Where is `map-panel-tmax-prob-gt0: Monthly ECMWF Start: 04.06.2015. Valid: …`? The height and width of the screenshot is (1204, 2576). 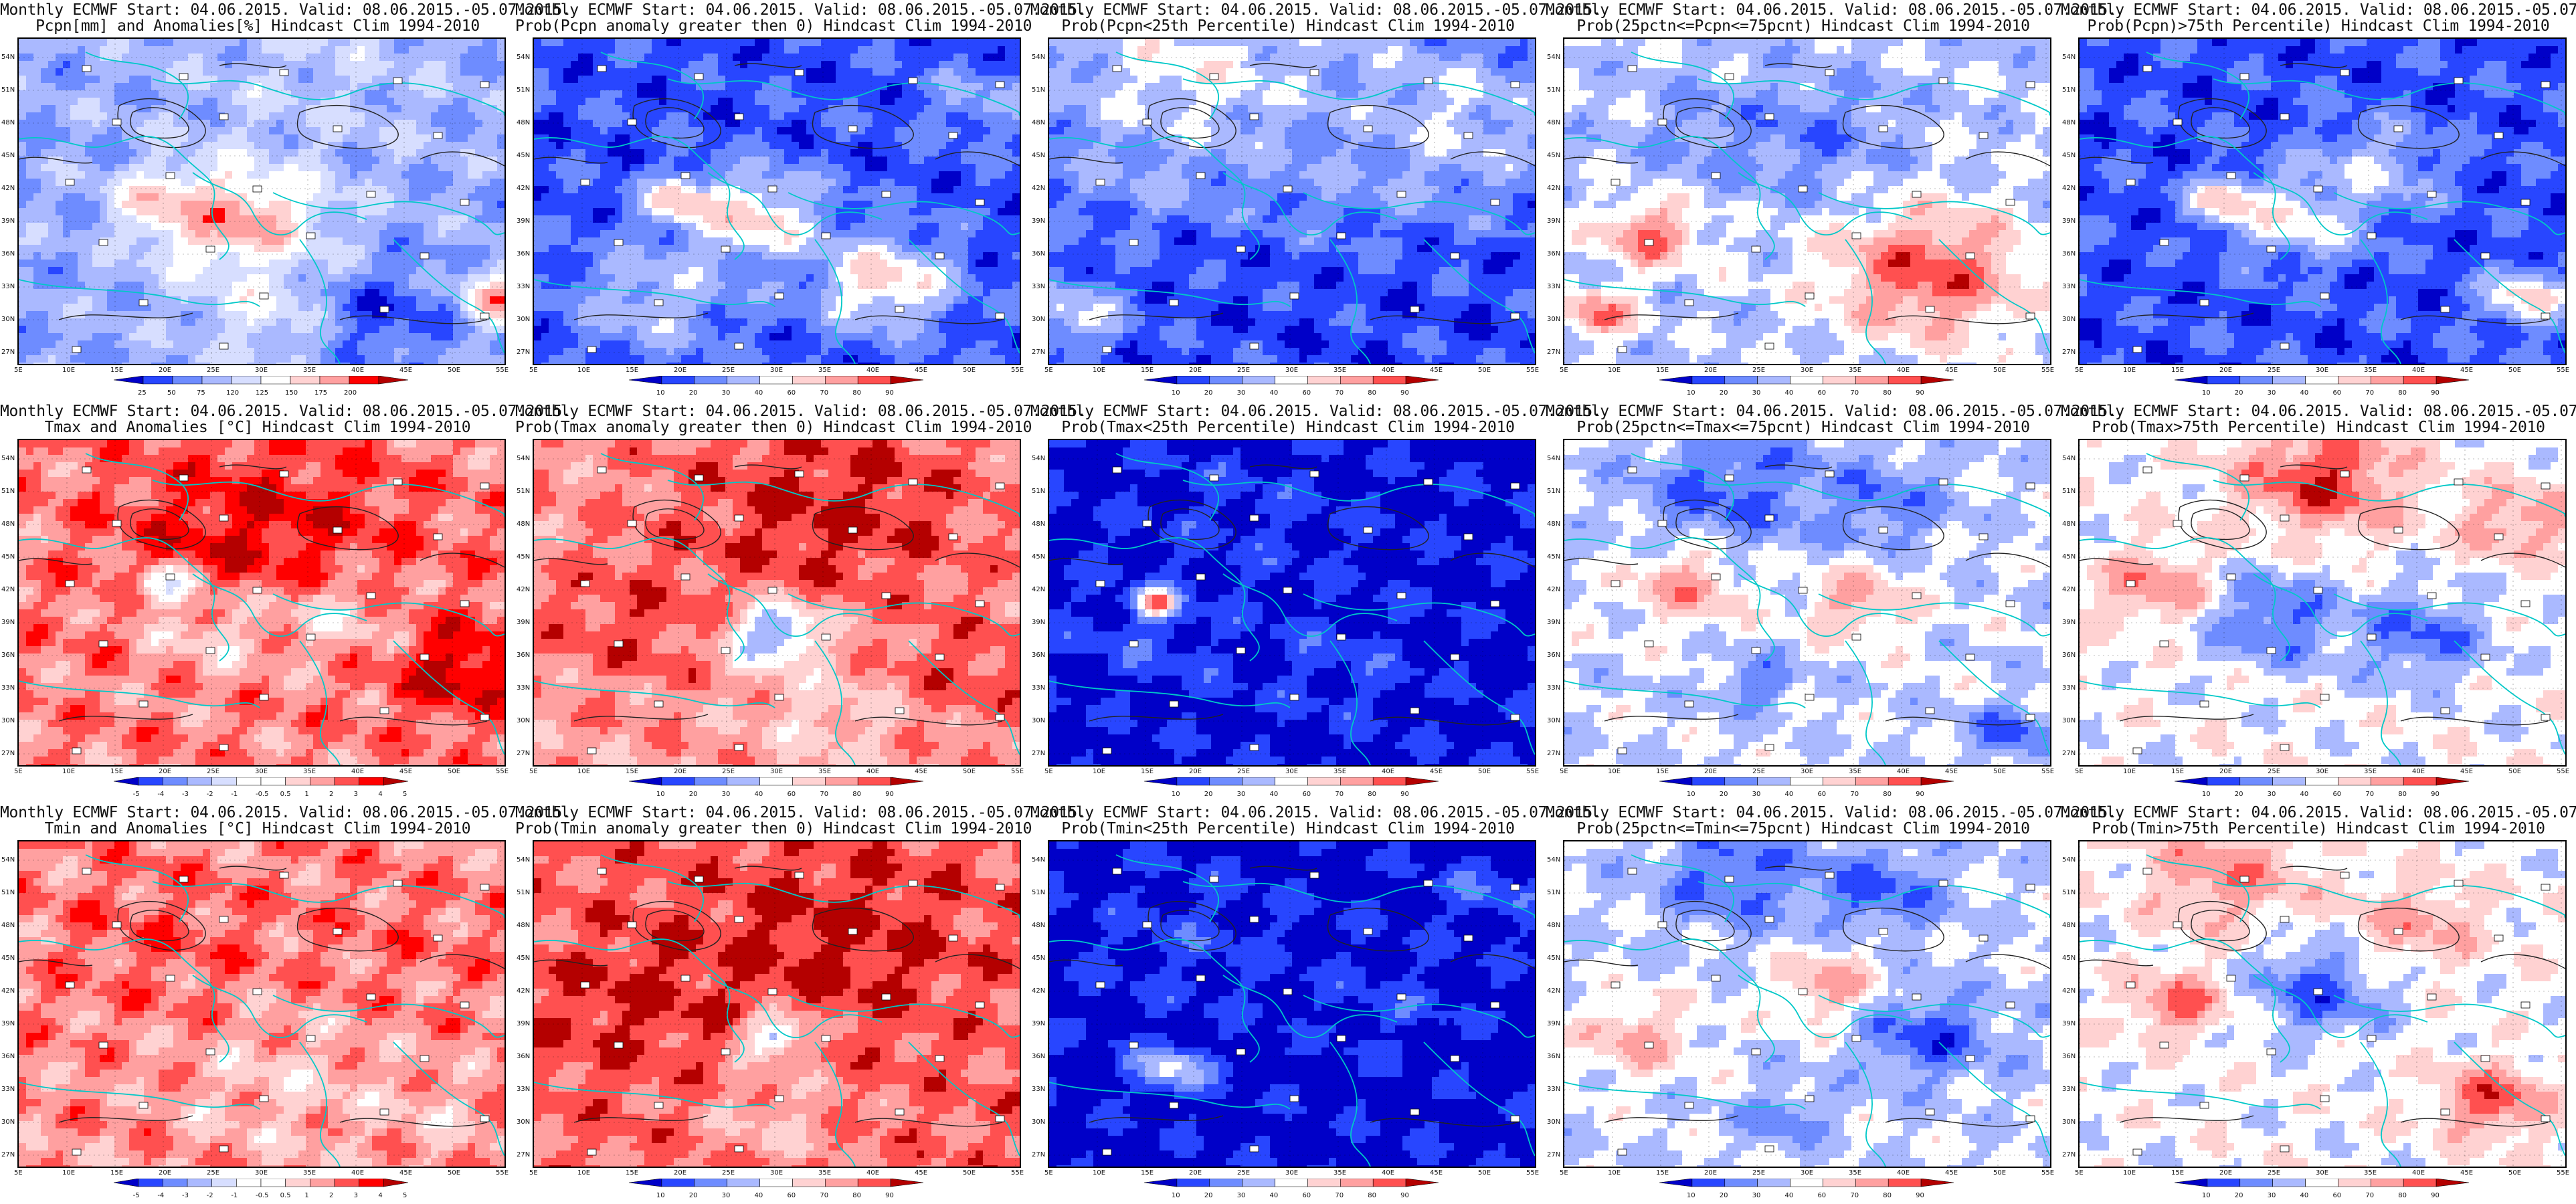 map-panel-tmax-prob-gt0: Monthly ECMWF Start: 04.06.2015. Valid: … is located at coordinates (801, 602).